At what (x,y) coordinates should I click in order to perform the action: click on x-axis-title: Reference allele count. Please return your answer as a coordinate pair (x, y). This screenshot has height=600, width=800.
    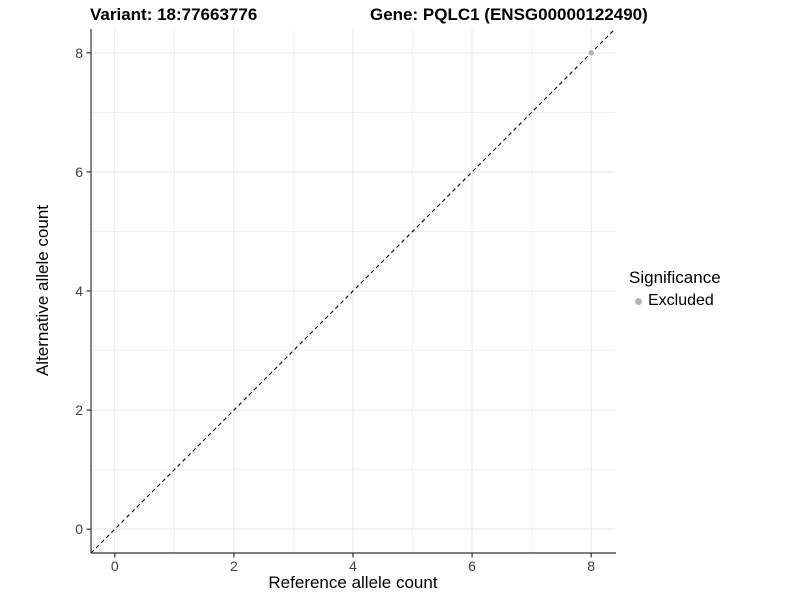
    Looking at the image, I should click on (353, 582).